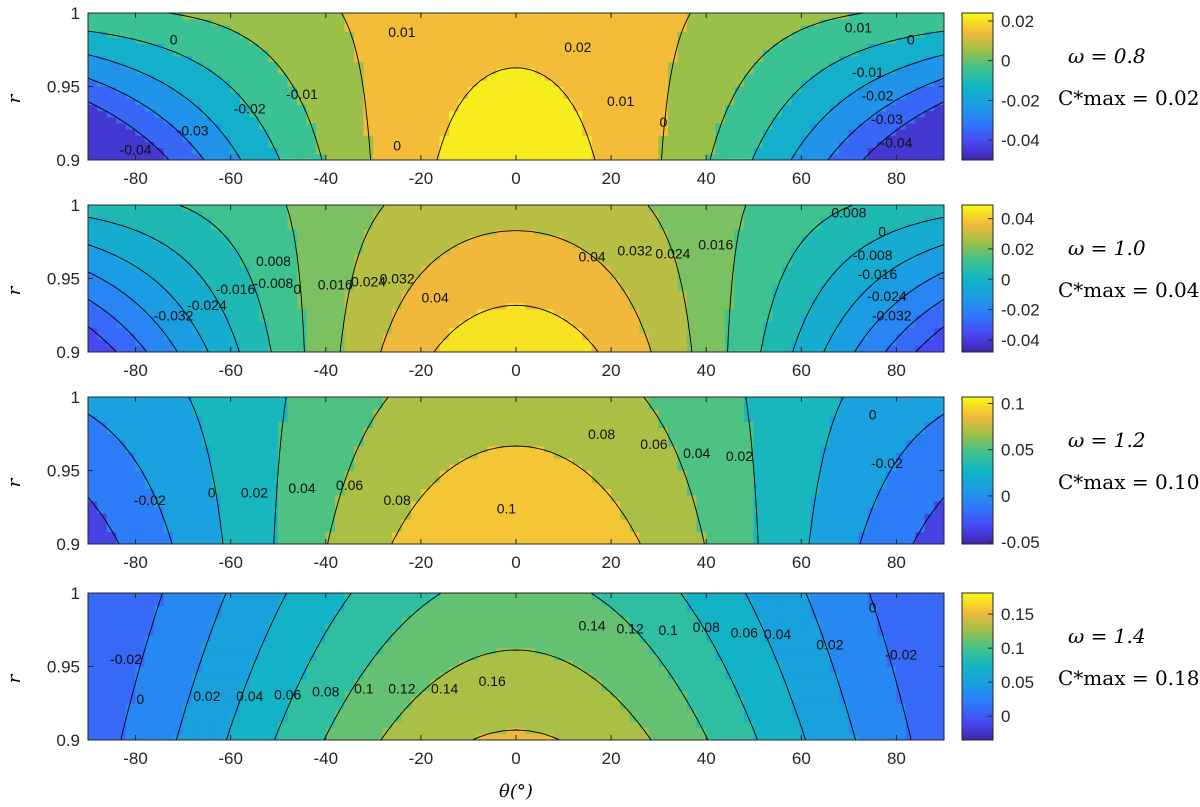 The height and width of the screenshot is (807, 1200). Describe the element at coordinates (516, 95) in the screenshot. I see `contour-line` at that location.